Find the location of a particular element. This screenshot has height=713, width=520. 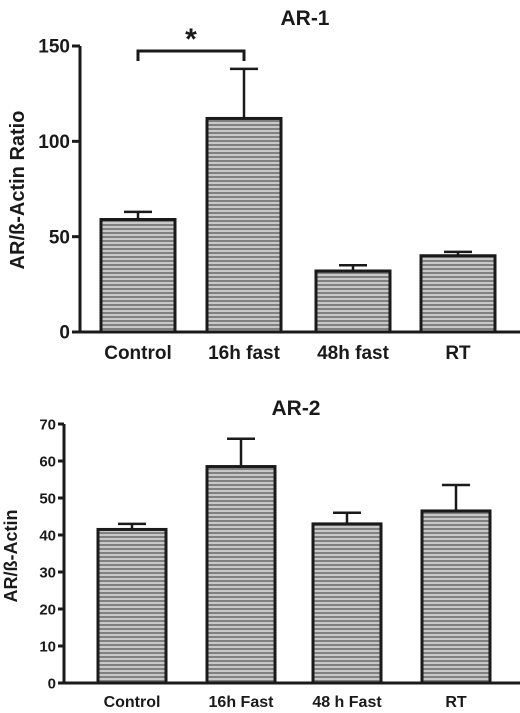

y-tick-label: 20 is located at coordinates (47, 609).